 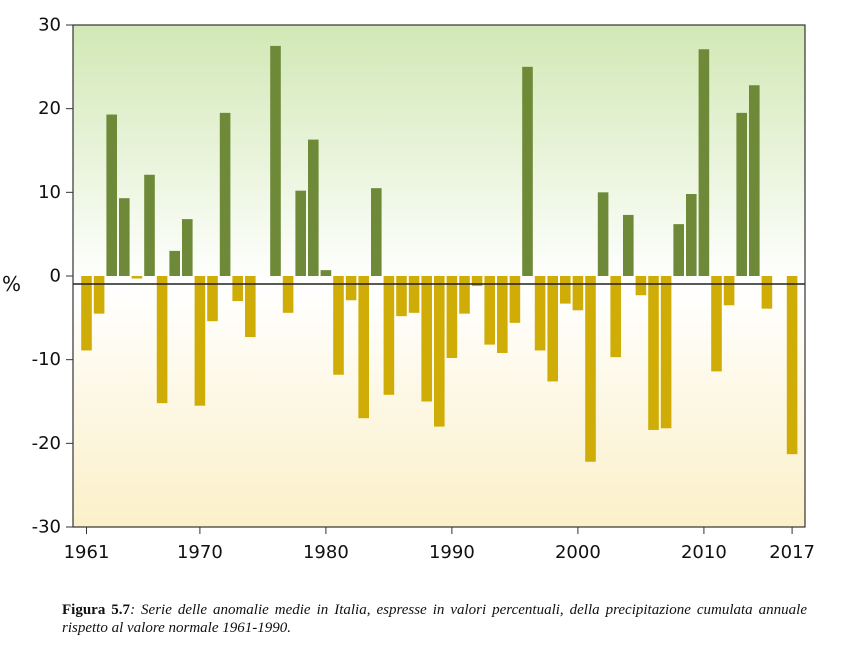 What do you see at coordinates (552, 329) in the screenshot?
I see `bar-1998` at bounding box center [552, 329].